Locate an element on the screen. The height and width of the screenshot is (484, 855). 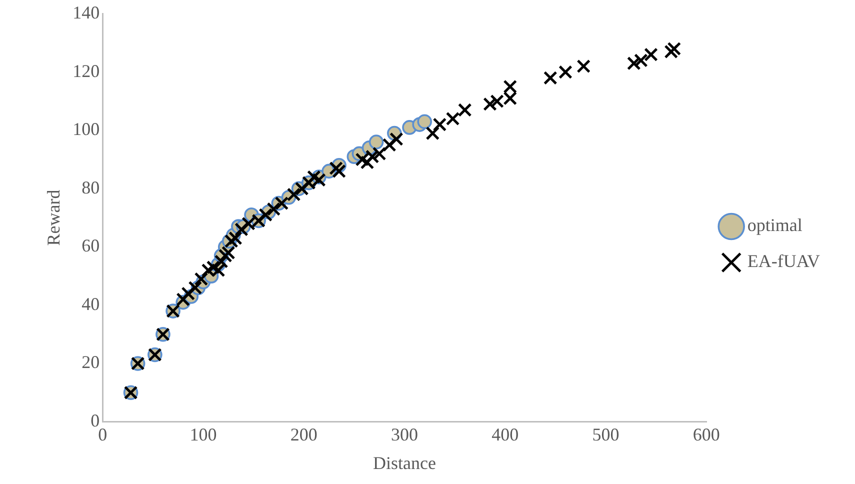
y-tick-label: 80 is located at coordinates (91, 187).